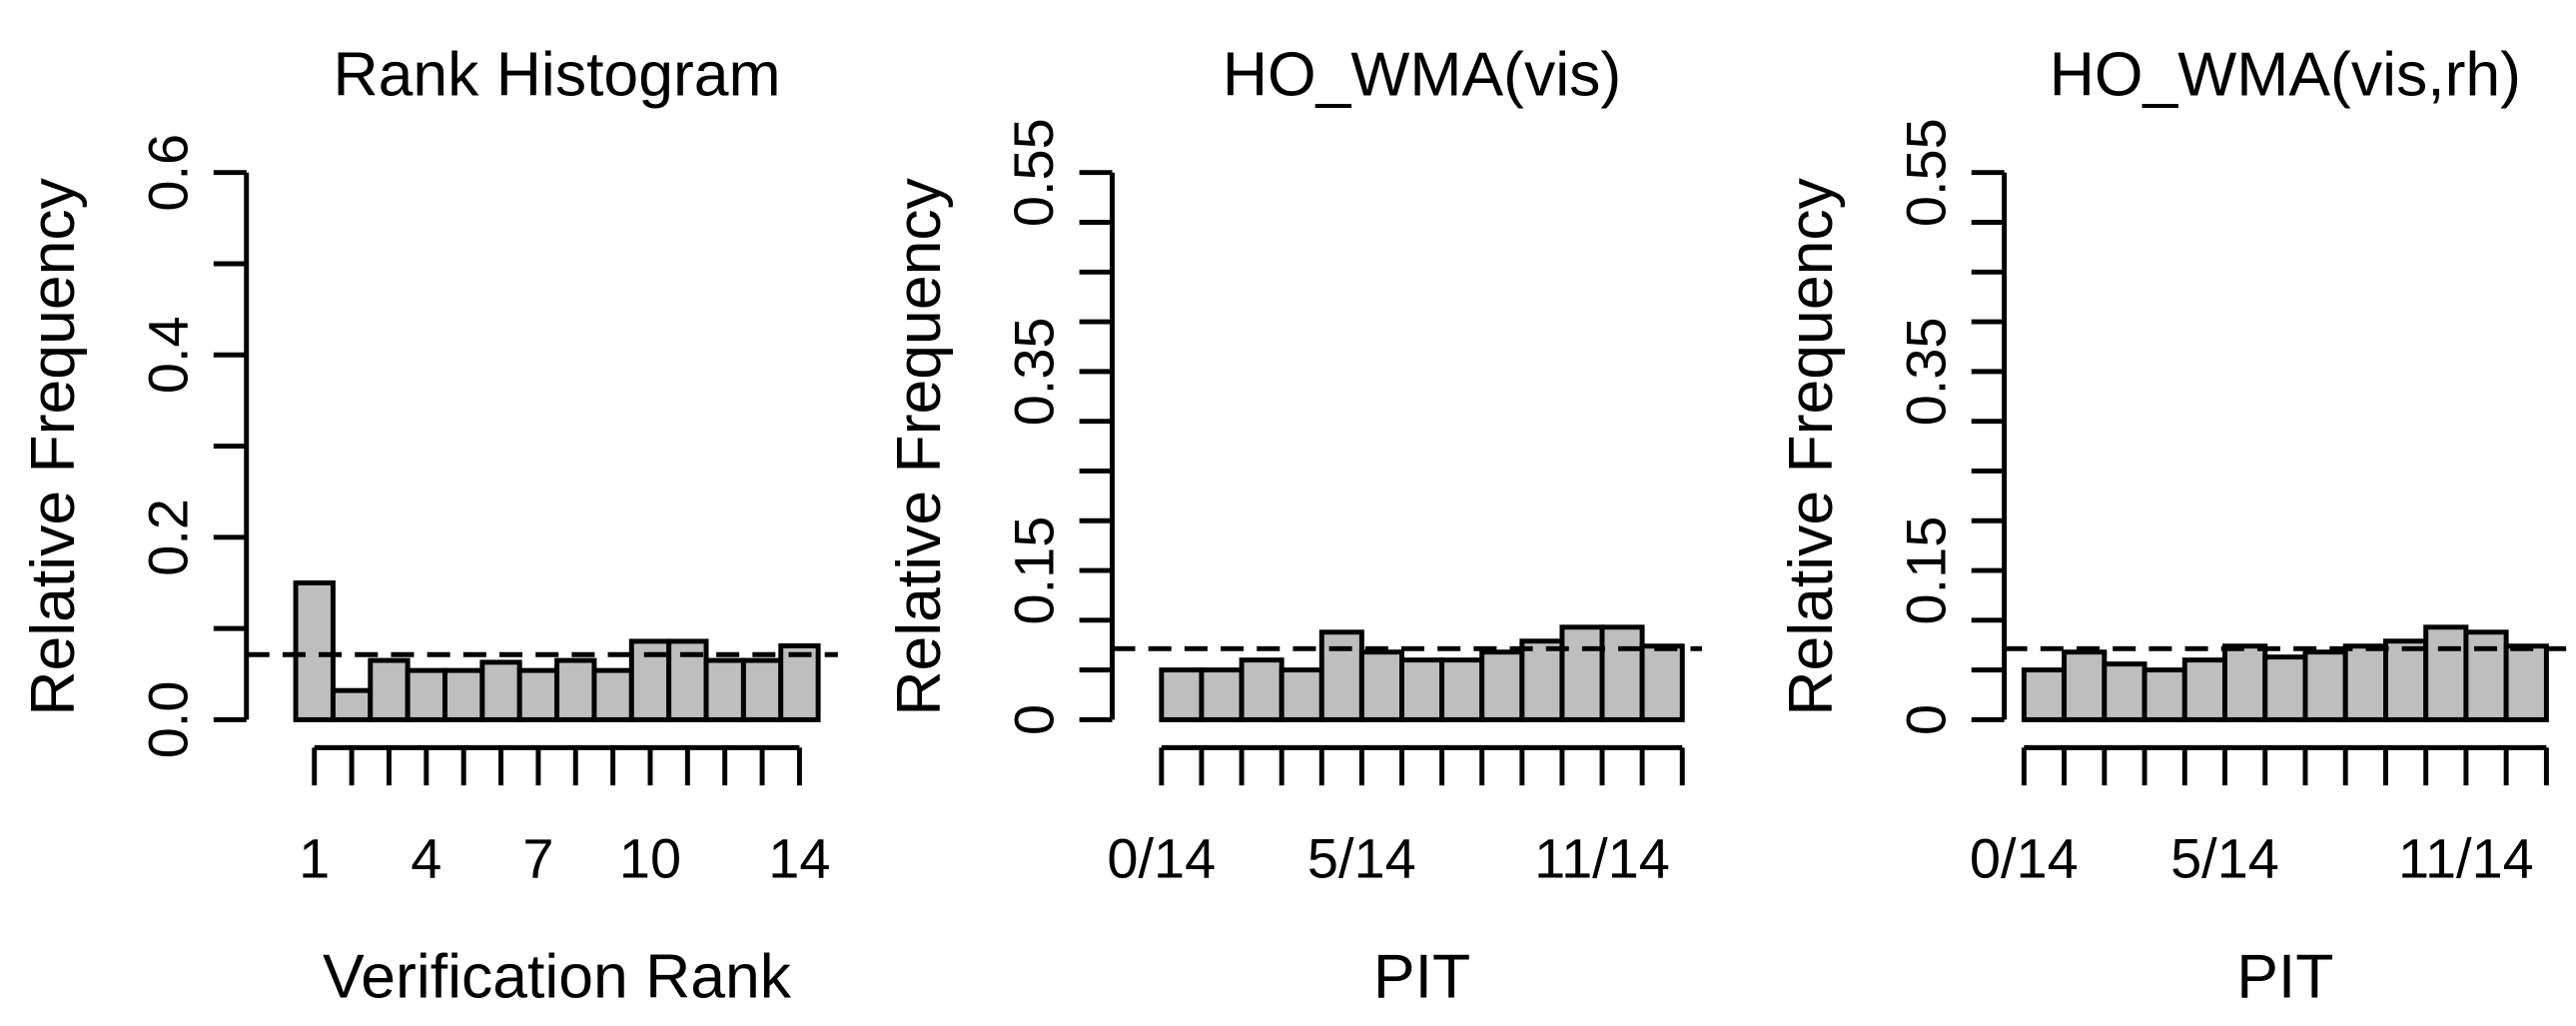 The height and width of the screenshot is (1026, 2576). What do you see at coordinates (315, 857) in the screenshot?
I see `x-tick-label: 1` at bounding box center [315, 857].